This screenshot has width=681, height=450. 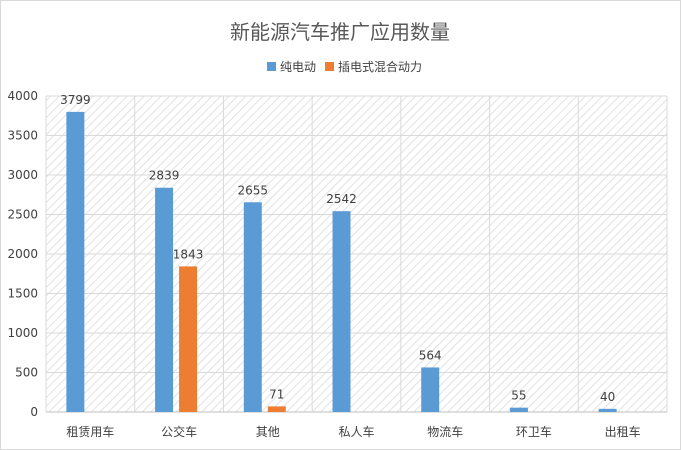 I want to click on y-tick-label: 1500, so click(x=22, y=294).